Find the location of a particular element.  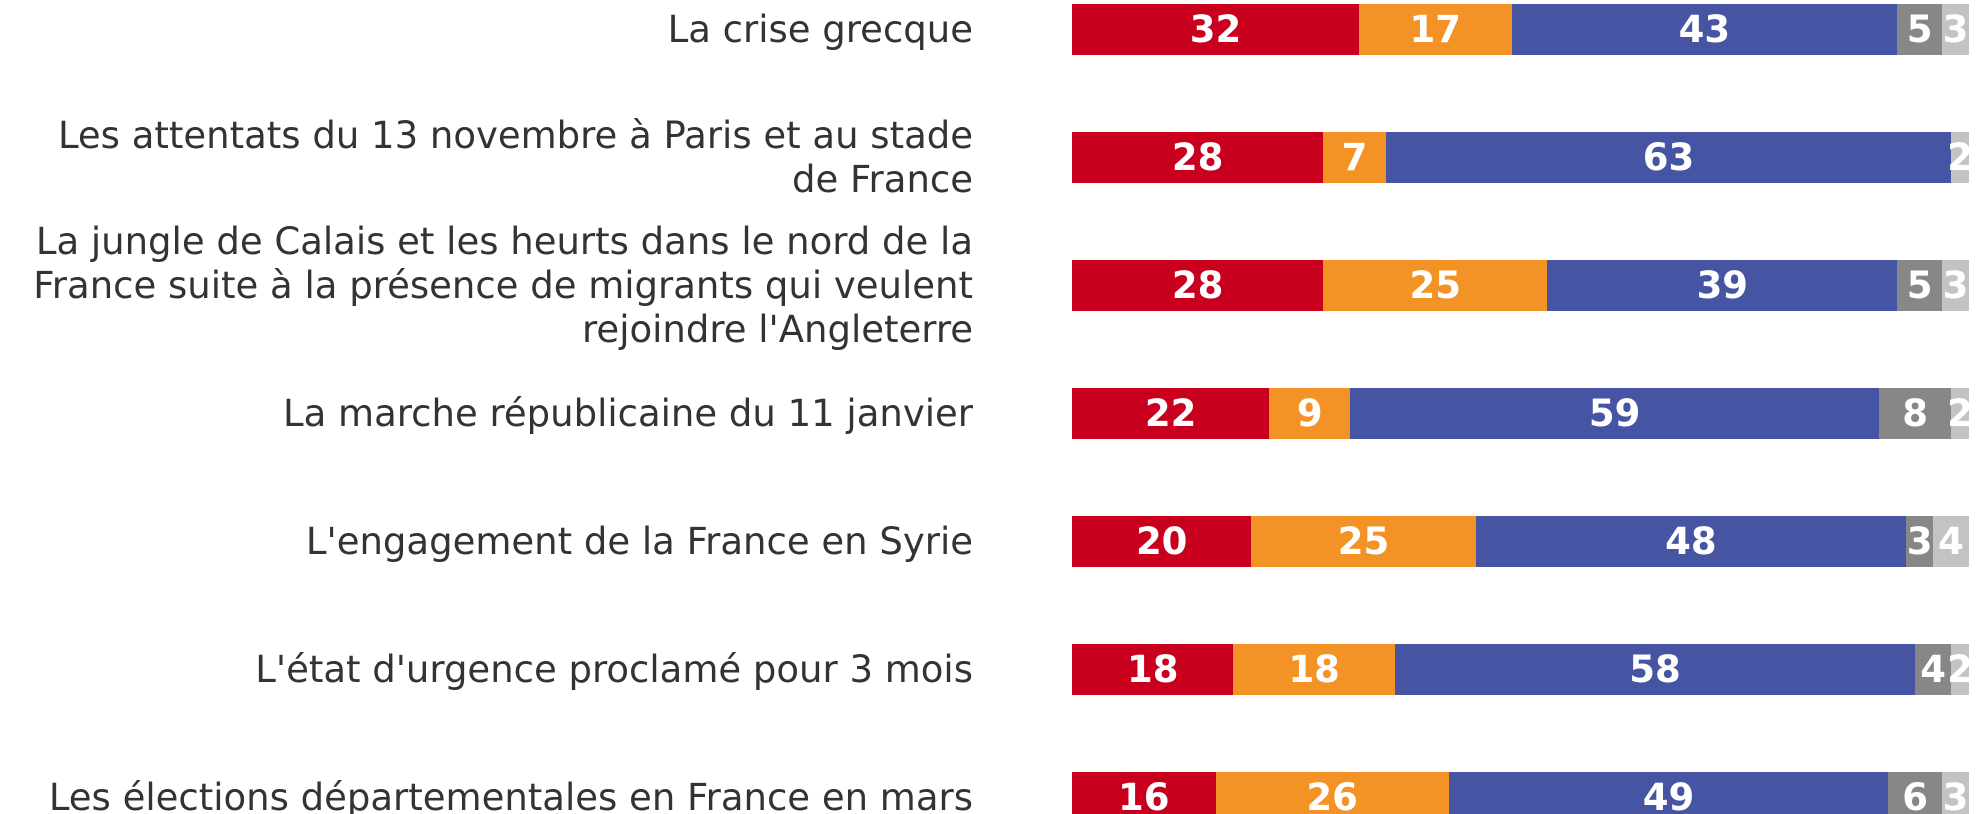

value-label: 22 is located at coordinates (1170, 413).